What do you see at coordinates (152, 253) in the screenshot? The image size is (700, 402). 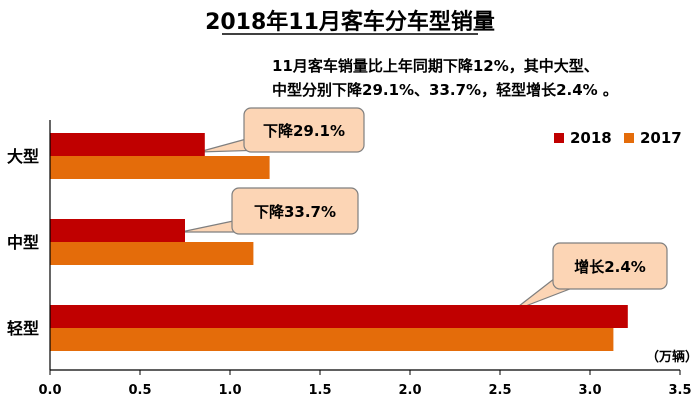 I see `bar-2017-中型` at bounding box center [152, 253].